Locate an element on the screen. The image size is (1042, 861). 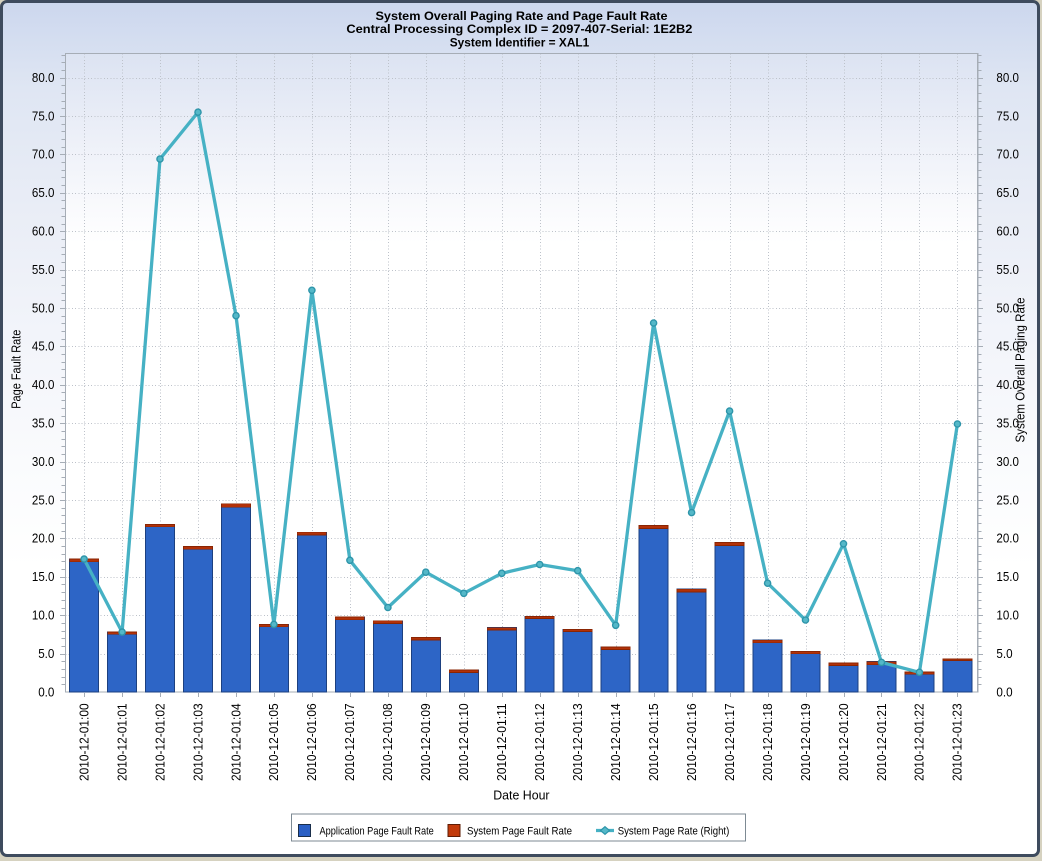
svg-text: 2010-12-01:06 is located at coordinates (311, 742).